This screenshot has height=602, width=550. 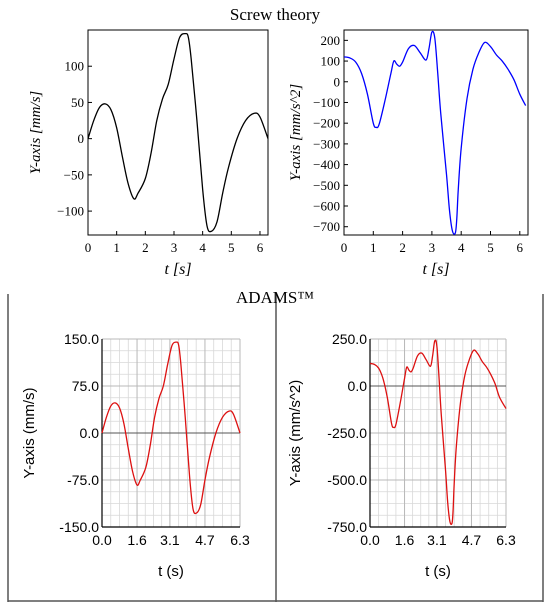 What do you see at coordinates (29, 432) in the screenshot?
I see `y-axis-label: Y-axis (mm/s)` at bounding box center [29, 432].